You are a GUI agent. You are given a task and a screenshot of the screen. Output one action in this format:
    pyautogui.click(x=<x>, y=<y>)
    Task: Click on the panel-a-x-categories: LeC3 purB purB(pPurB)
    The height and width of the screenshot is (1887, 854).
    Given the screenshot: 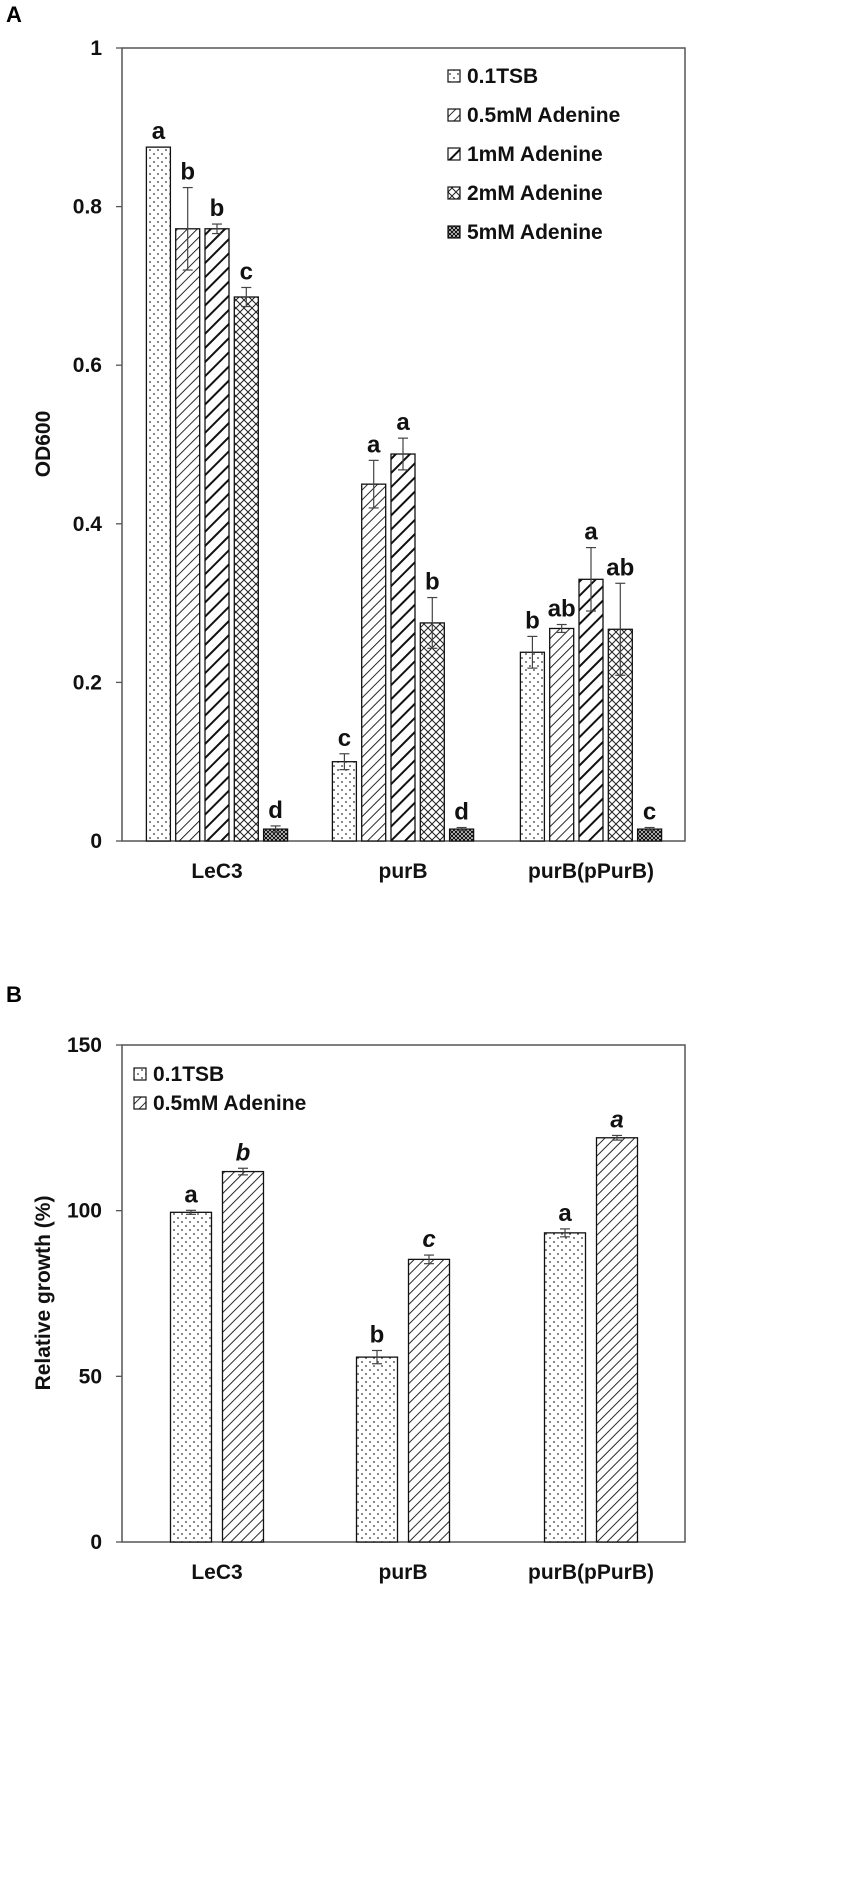 What is the action you would take?
    pyautogui.click(x=422, y=871)
    